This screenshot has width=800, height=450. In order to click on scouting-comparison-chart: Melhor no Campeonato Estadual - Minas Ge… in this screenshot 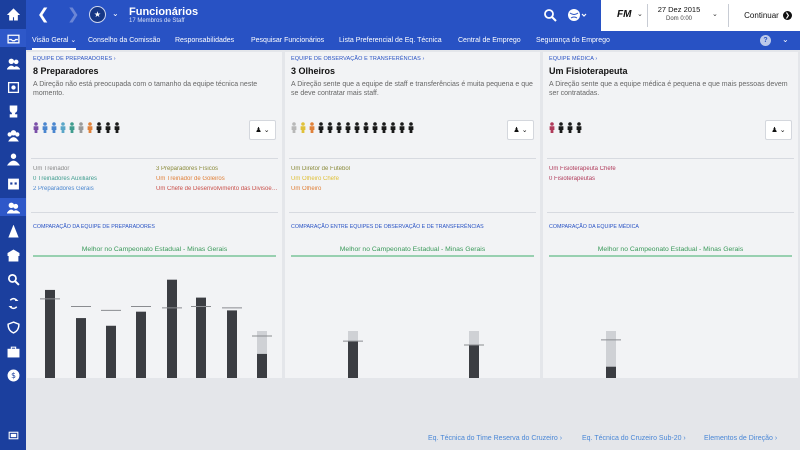, I will do `click(412, 312)`.